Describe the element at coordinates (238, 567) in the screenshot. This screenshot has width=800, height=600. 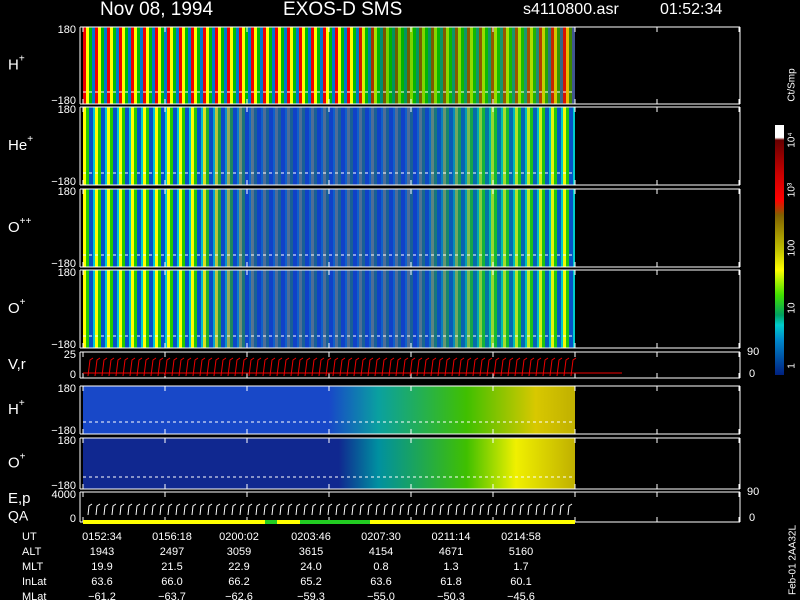
I see `table-value: 22.9` at that location.